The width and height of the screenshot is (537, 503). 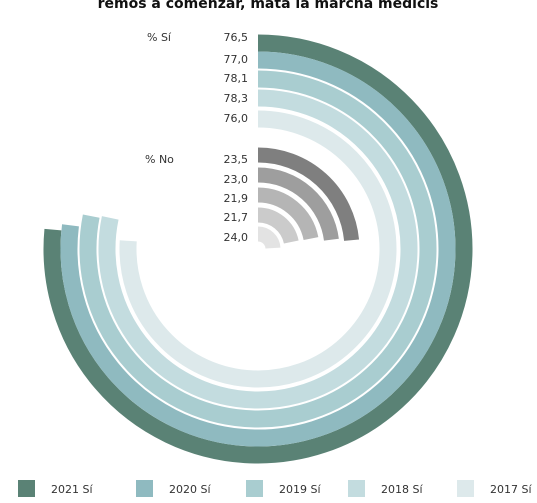 What do you see at coordinates (236, 179) in the screenshot?
I see `value-label: 23,0` at bounding box center [236, 179].